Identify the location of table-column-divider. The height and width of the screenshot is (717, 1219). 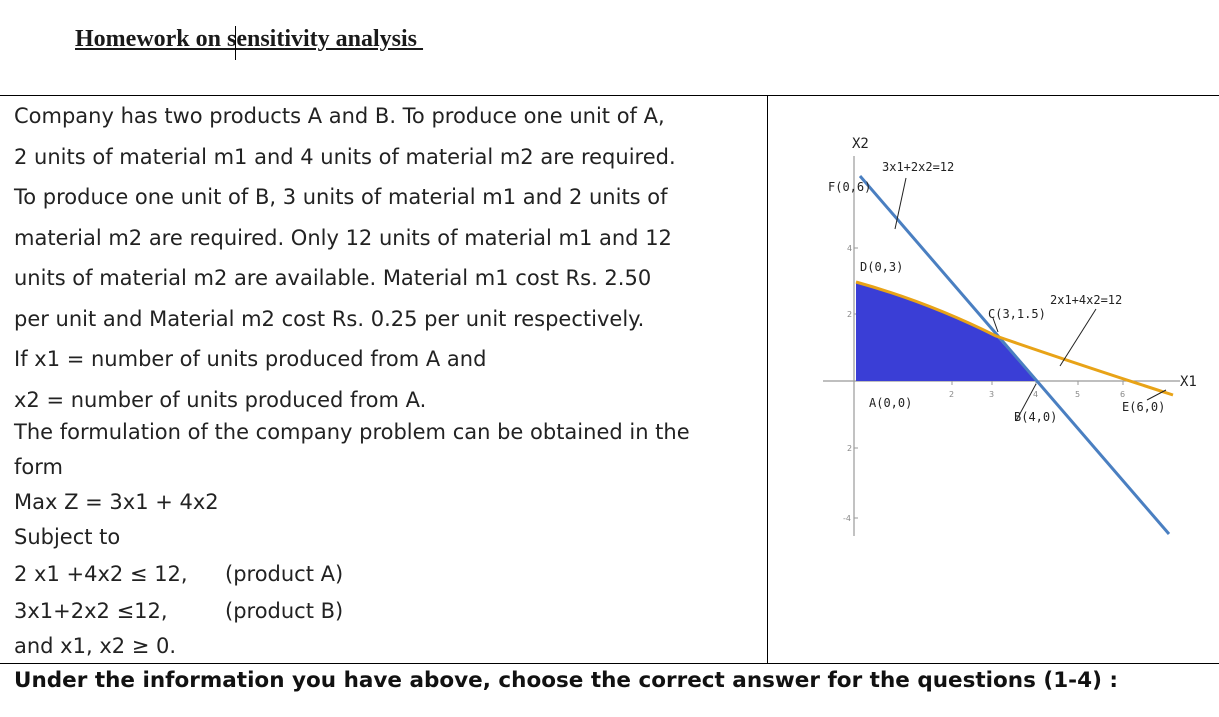
(767, 379).